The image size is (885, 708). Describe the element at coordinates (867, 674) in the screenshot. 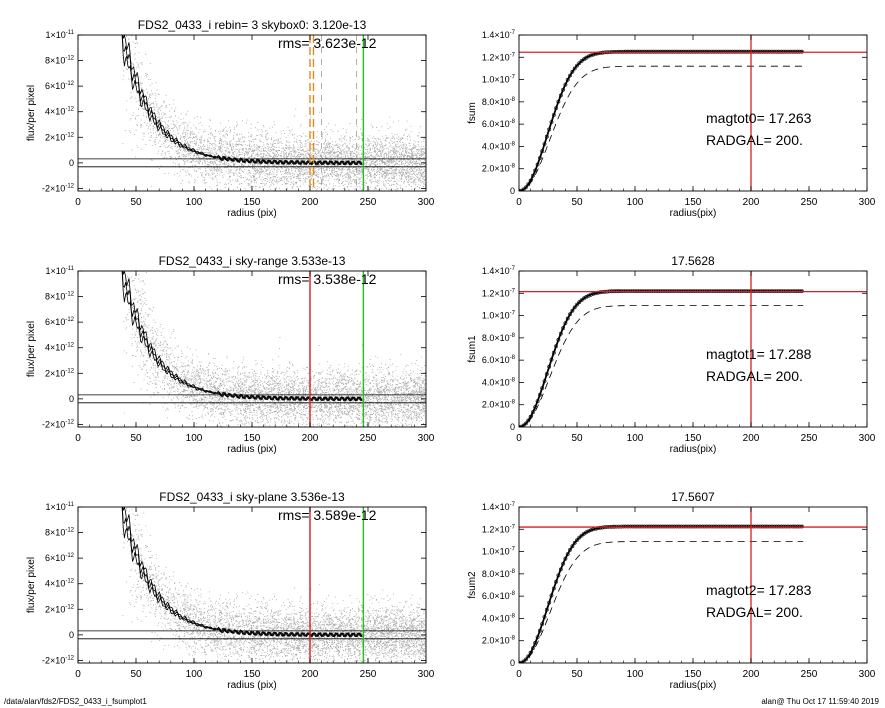

I see `x-tick-label: 300` at that location.